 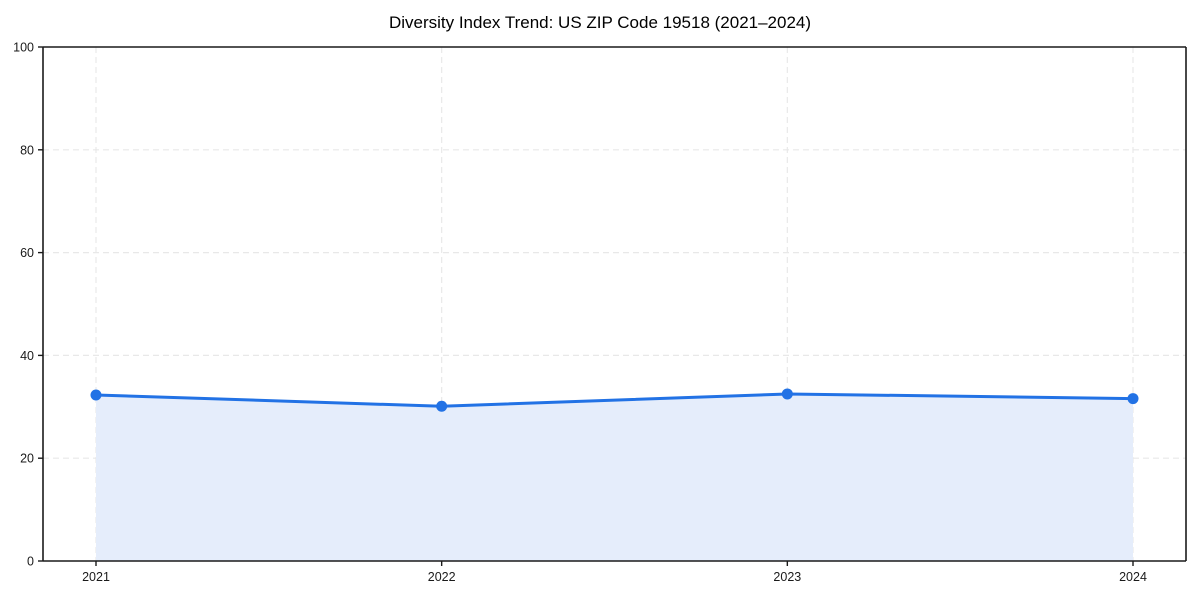 I want to click on y-tick-label: 80, so click(x=27, y=150).